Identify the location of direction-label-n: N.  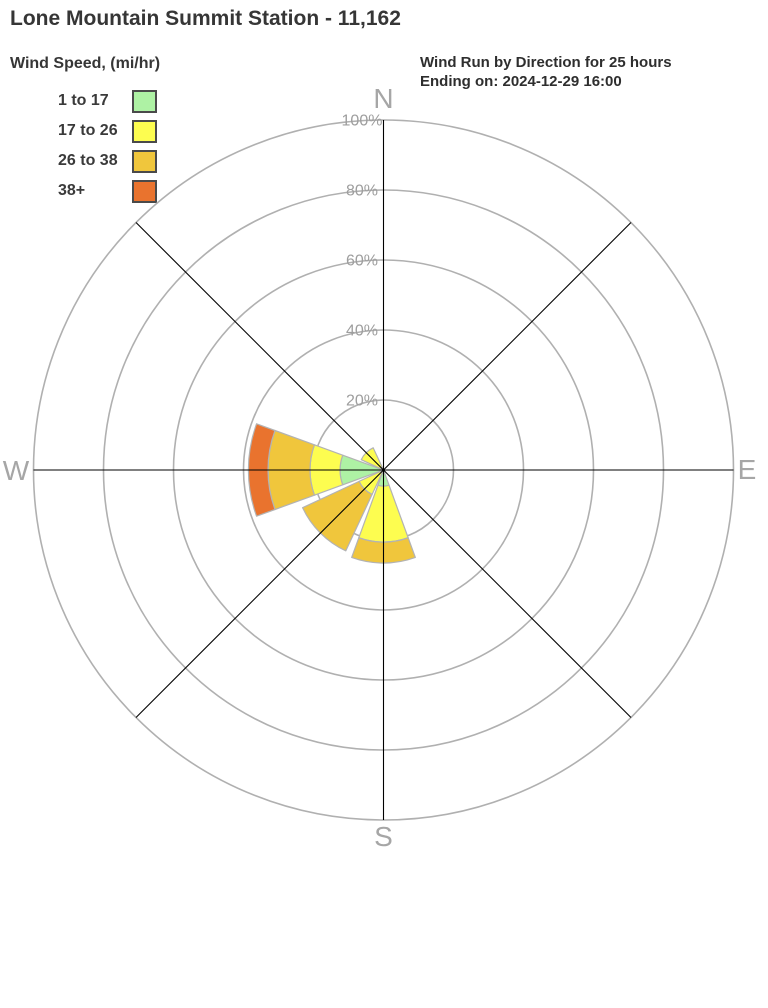
(383, 98).